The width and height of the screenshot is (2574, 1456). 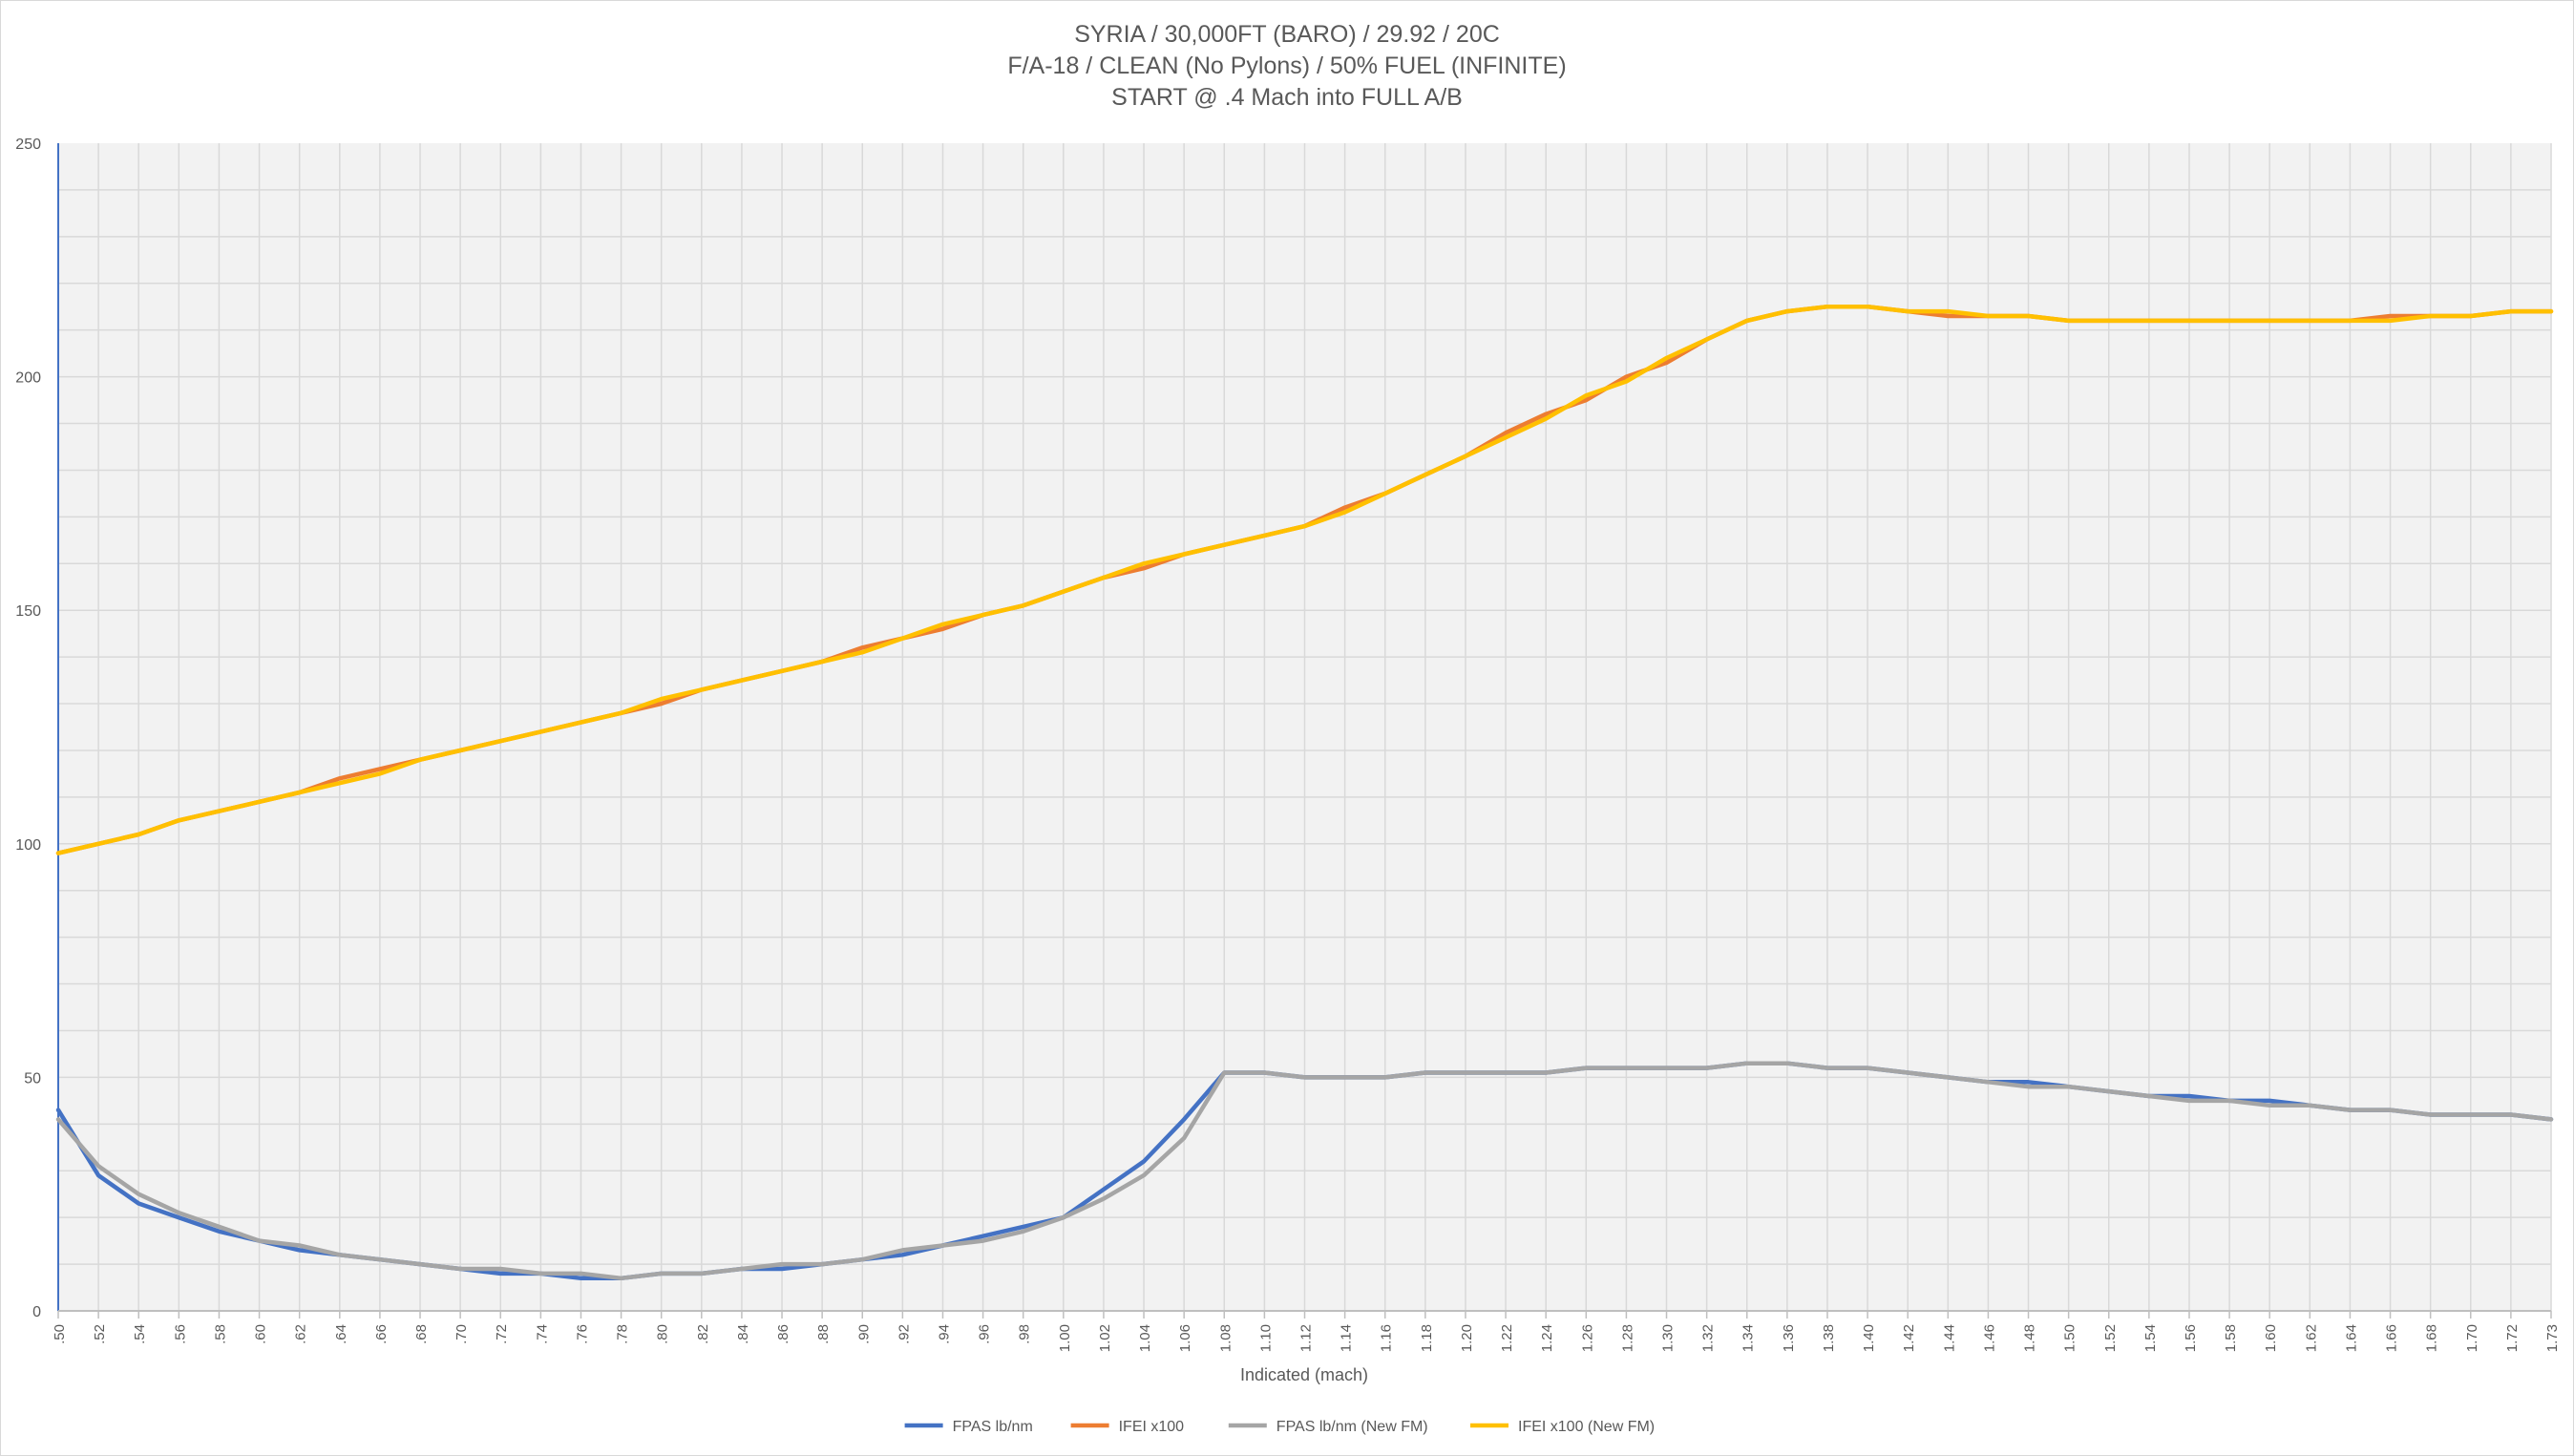 What do you see at coordinates (703, 1334) in the screenshot?
I see `x-tick-label: .82` at bounding box center [703, 1334].